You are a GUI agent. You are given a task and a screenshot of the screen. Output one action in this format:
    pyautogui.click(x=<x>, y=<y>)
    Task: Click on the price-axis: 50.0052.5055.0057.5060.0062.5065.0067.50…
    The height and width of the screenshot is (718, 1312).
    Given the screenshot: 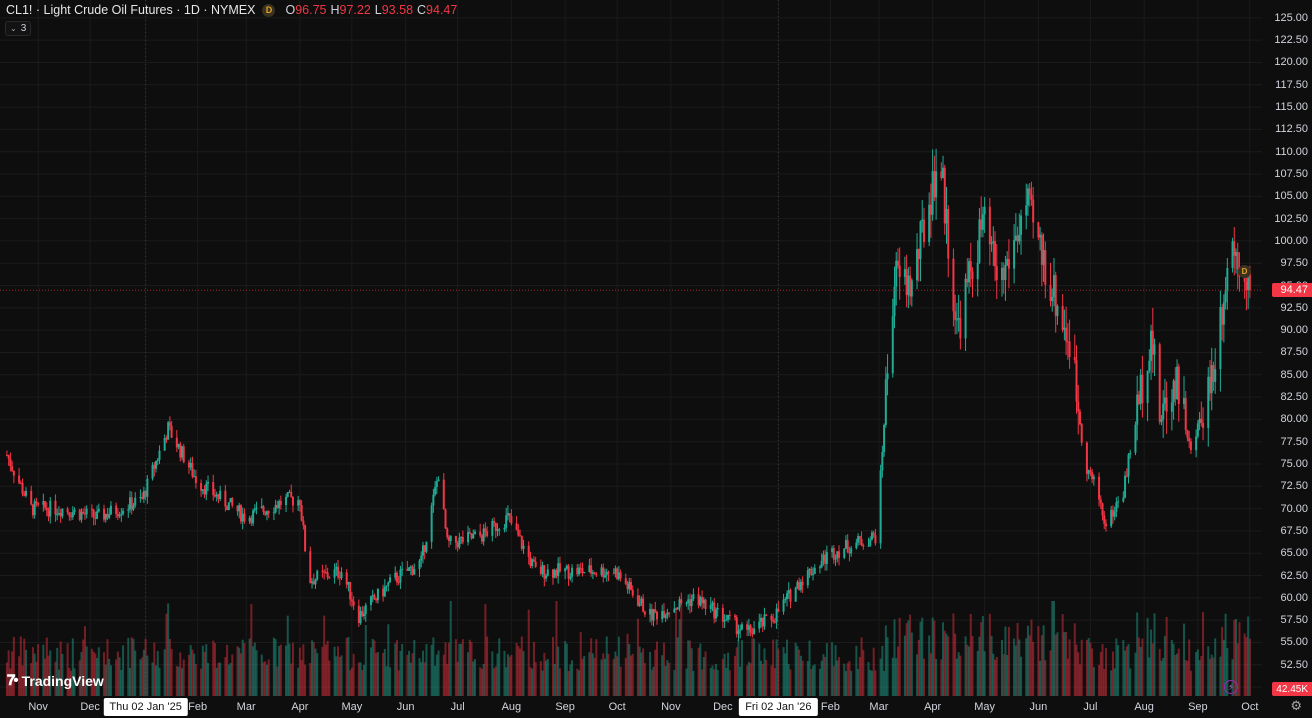 What is the action you would take?
    pyautogui.click(x=1287, y=348)
    